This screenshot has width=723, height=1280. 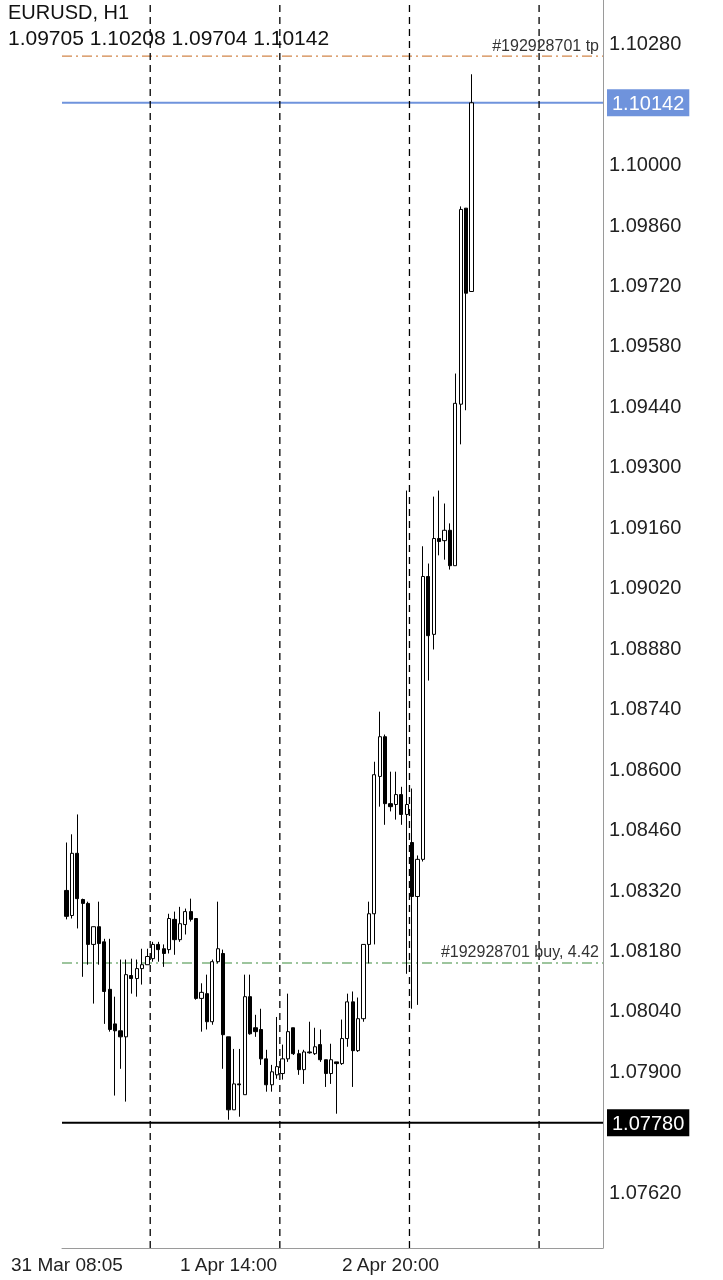 What do you see at coordinates (645, 889) in the screenshot?
I see `y-tick-label: 1.08320` at bounding box center [645, 889].